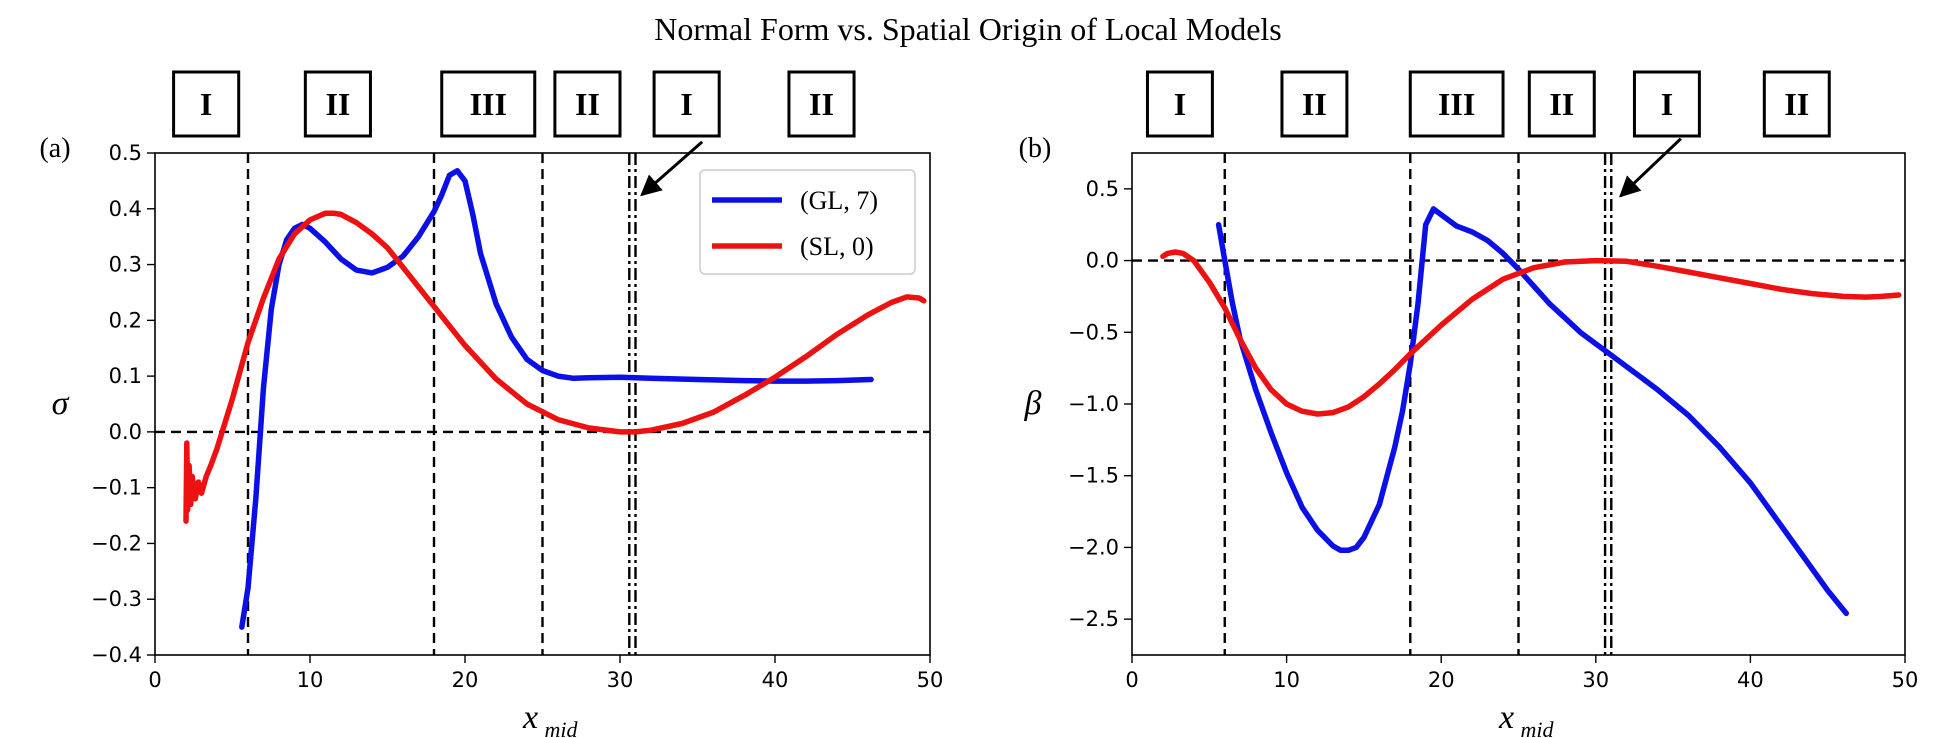 Image resolution: width=1937 pixels, height=738 pixels. I want to click on panel-b-ytick-label: −1.5, so click(1093, 476).